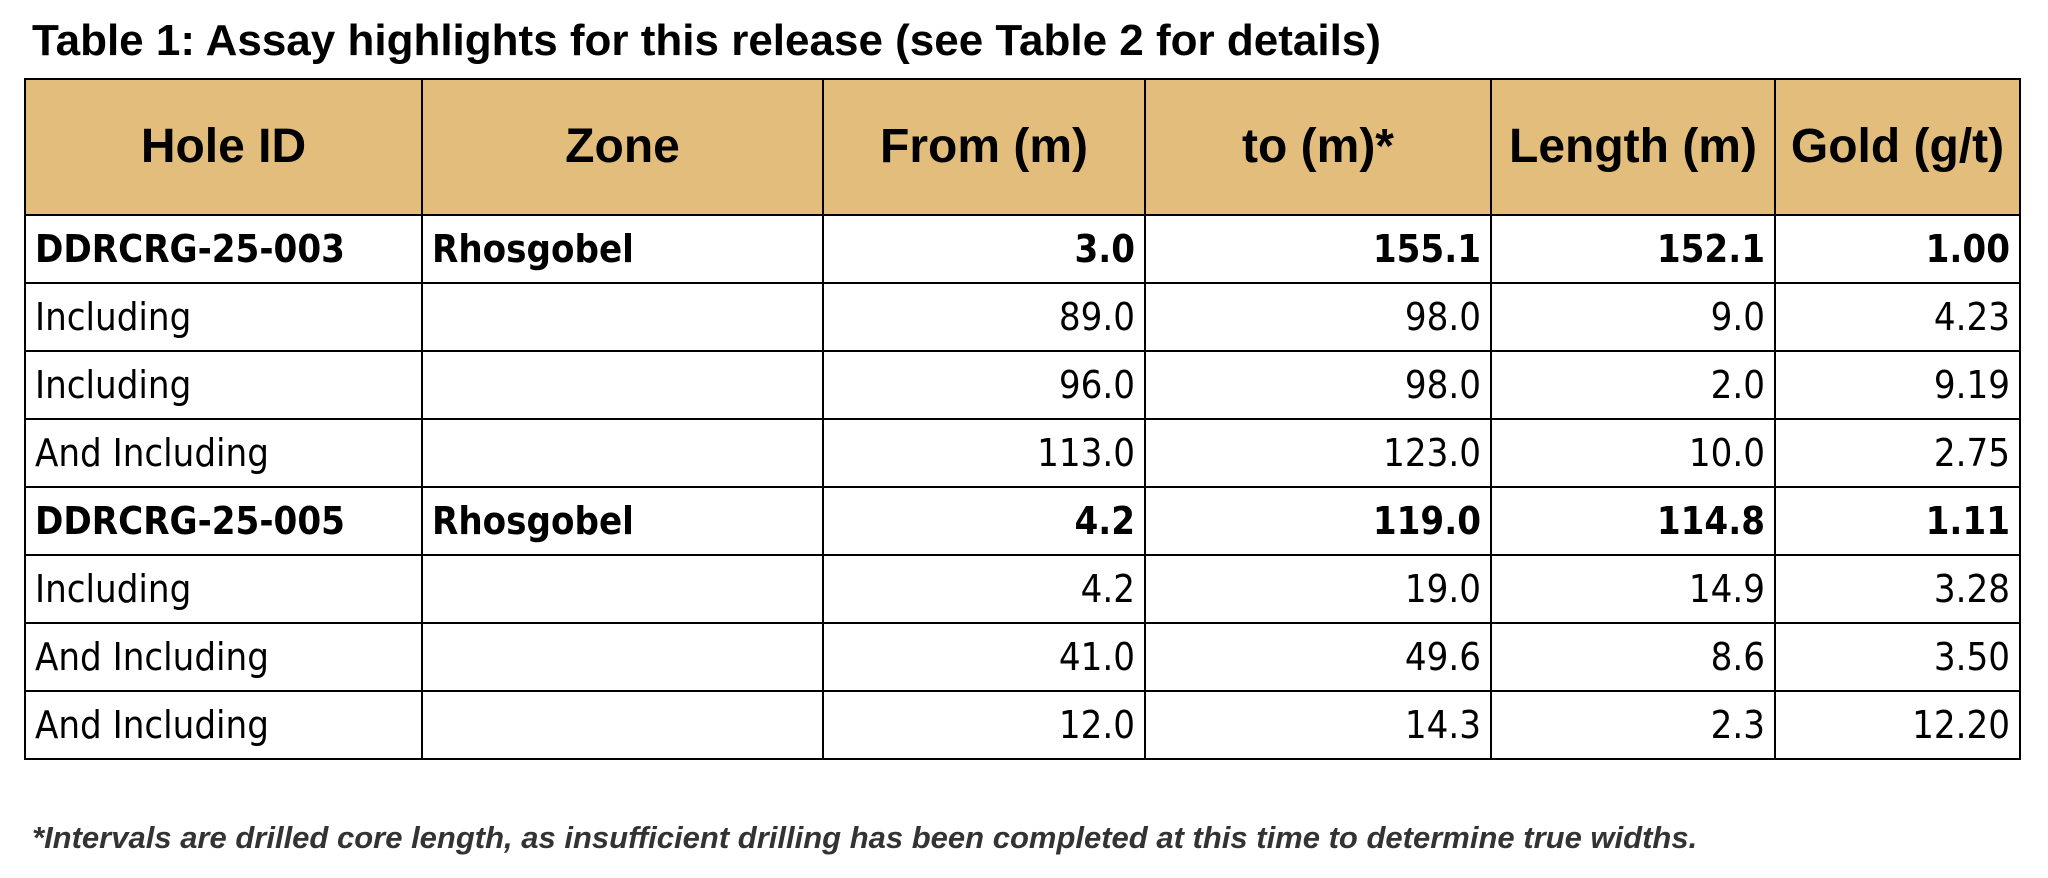  I want to click on table-cell: 114.8, so click(1633, 521).